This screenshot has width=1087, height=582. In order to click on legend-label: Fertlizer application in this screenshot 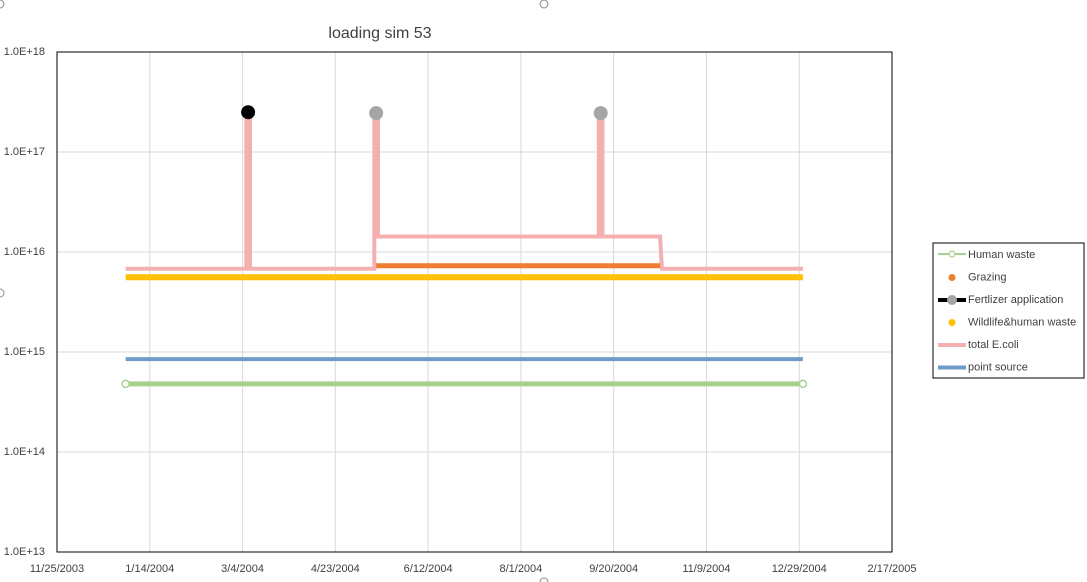, I will do `click(1015, 300)`.